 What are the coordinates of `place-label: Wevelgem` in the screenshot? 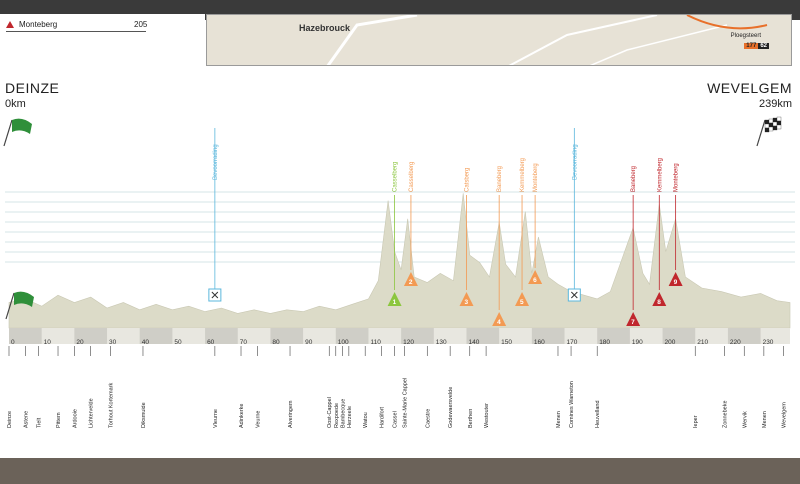 It's located at (784, 415).